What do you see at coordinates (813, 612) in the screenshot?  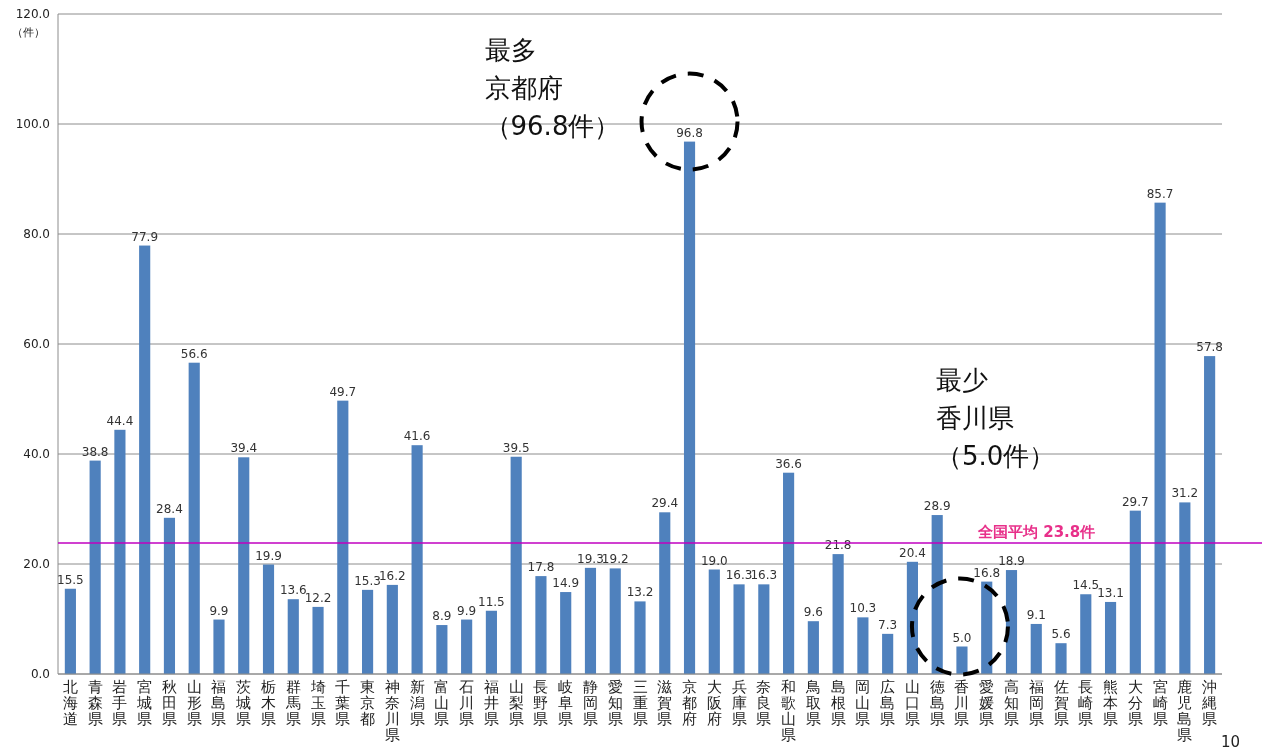 I see `data-label: 9.6` at bounding box center [813, 612].